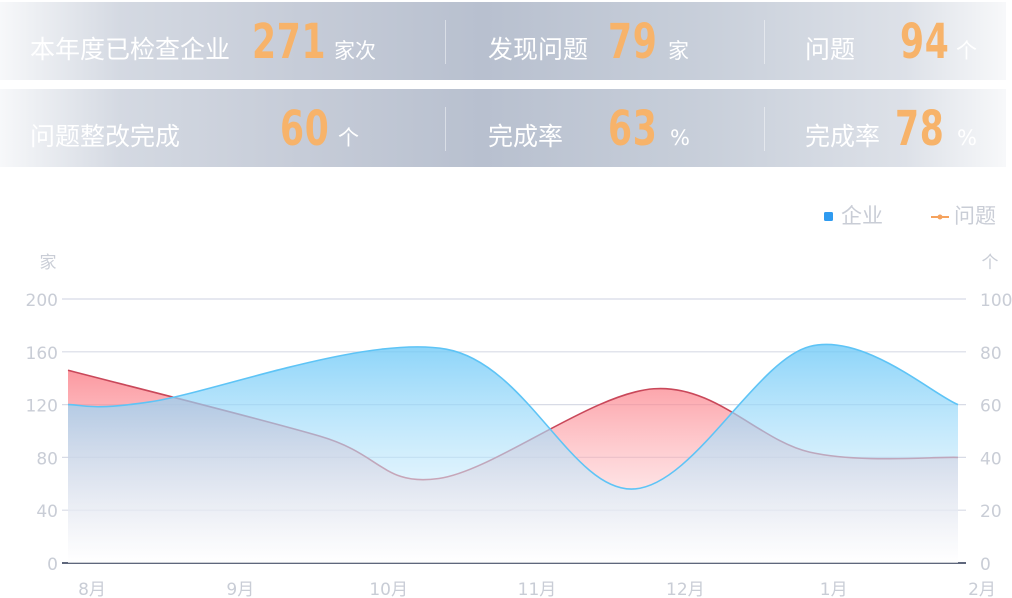 The image size is (1012, 598). What do you see at coordinates (47, 459) in the screenshot?
I see `y-left-tick-label: 80` at bounding box center [47, 459].